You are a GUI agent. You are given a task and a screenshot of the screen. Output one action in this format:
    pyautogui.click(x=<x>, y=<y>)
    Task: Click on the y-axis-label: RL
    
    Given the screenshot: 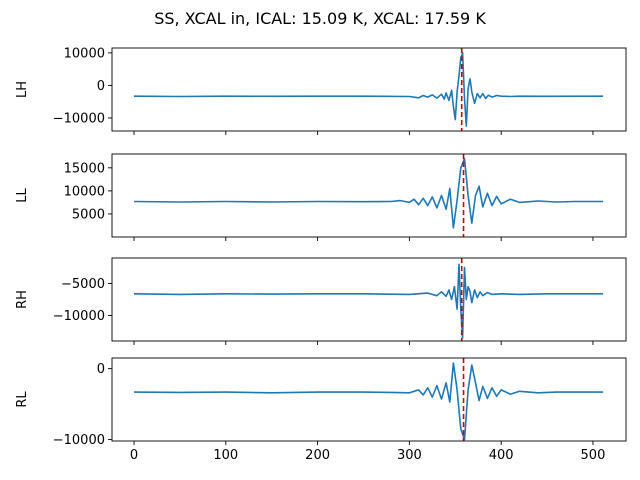 What is the action you would take?
    pyautogui.click(x=22, y=399)
    